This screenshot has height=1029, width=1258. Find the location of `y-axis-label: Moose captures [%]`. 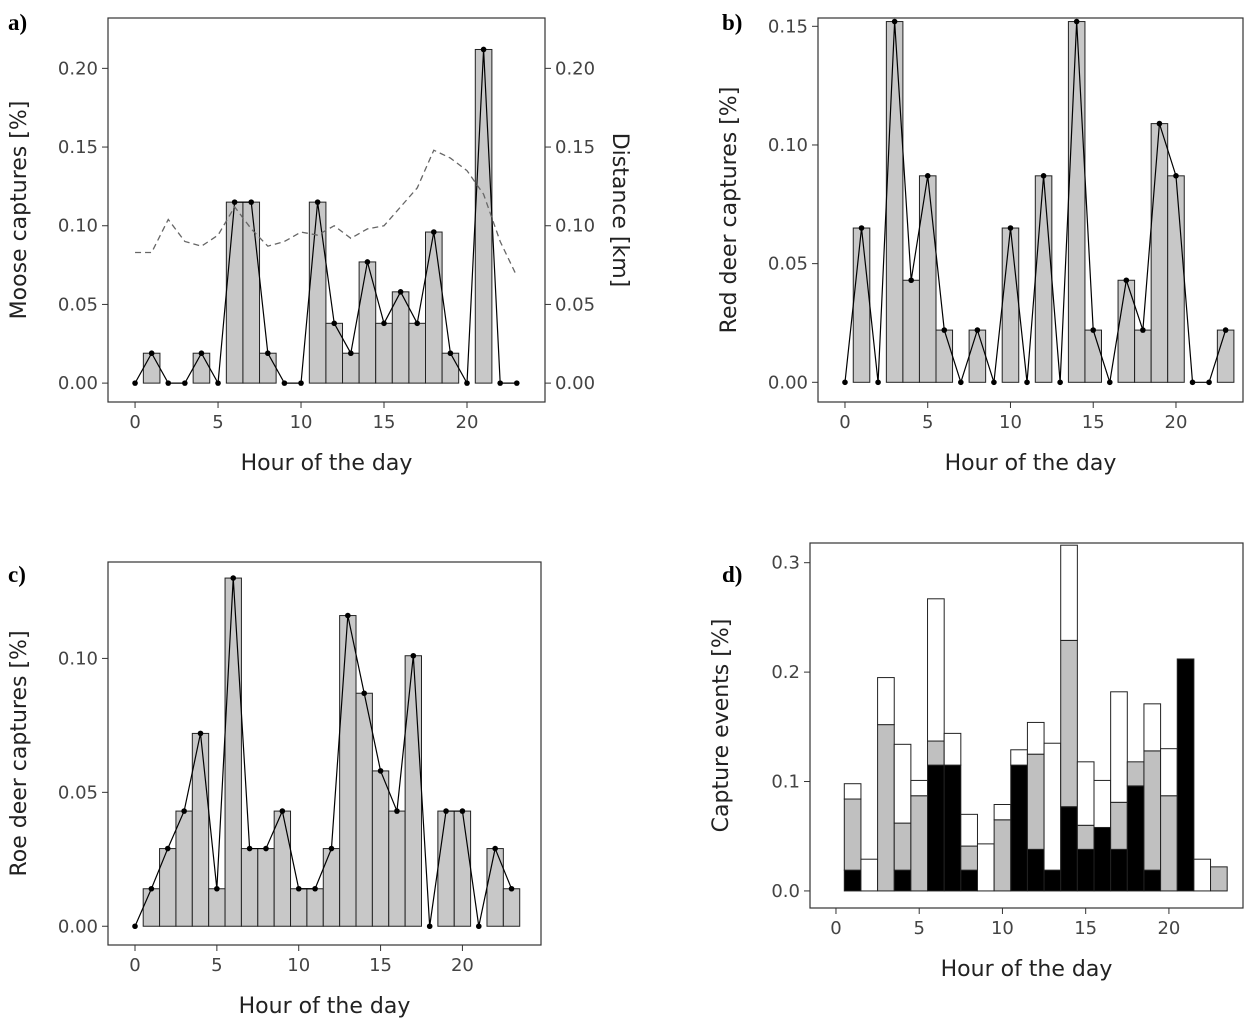

y-axis-label: Moose captures [%] is located at coordinates (19, 210).